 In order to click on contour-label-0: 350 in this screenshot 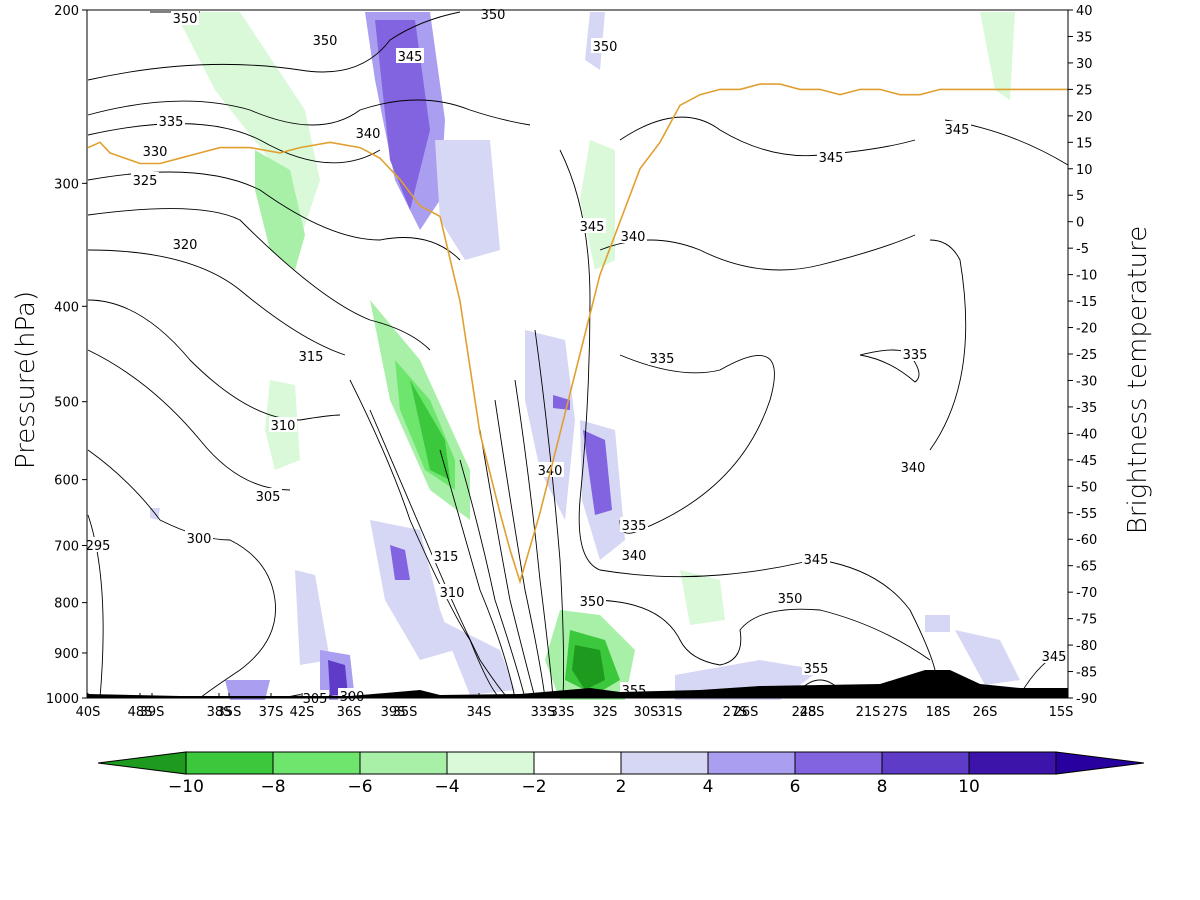, I will do `click(185, 19)`.